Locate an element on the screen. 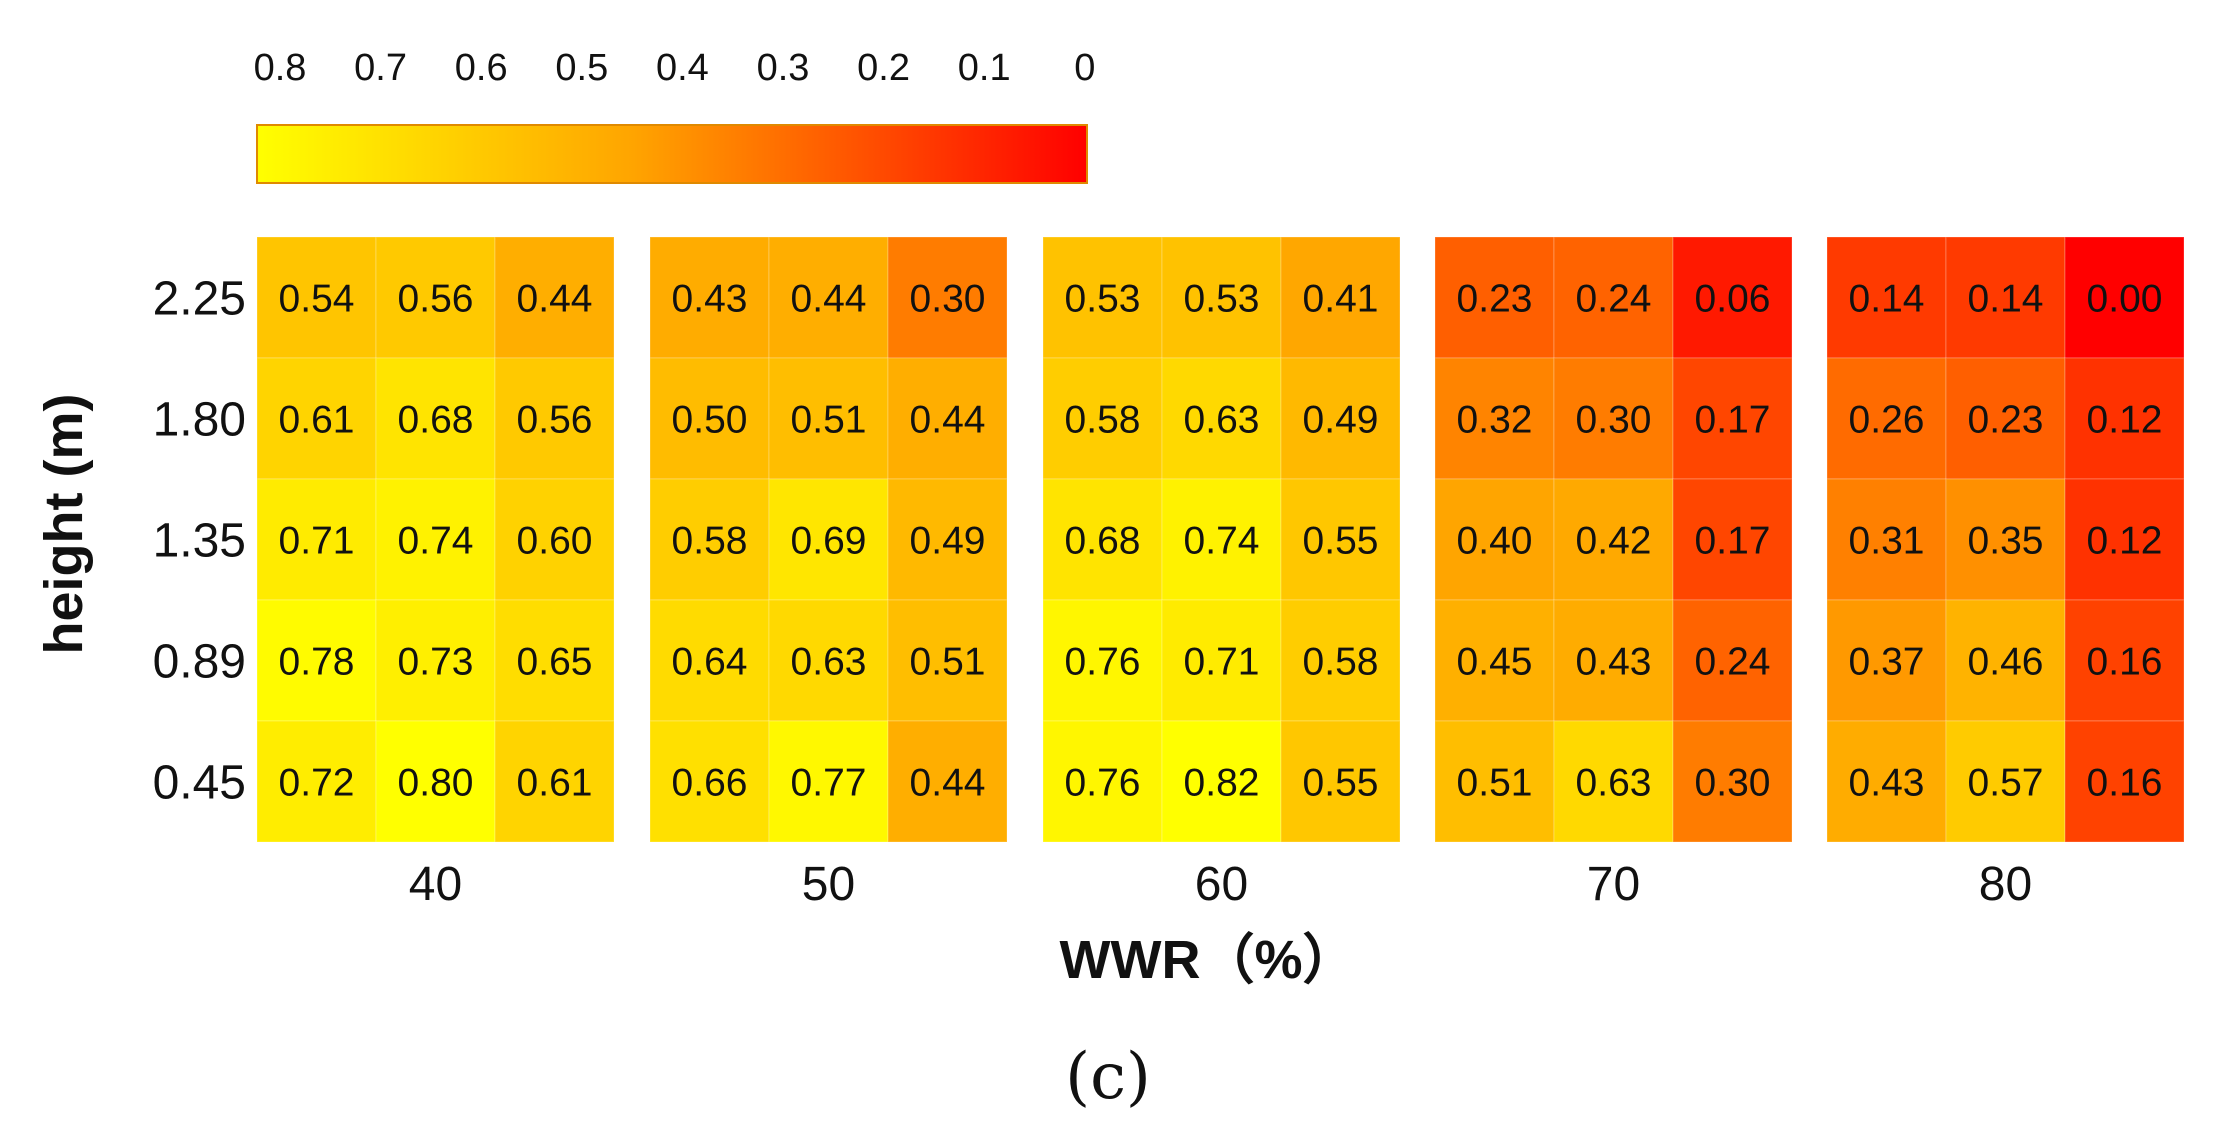 The height and width of the screenshot is (1124, 2215). colorbar-tick-label: 0.3 is located at coordinates (783, 68).